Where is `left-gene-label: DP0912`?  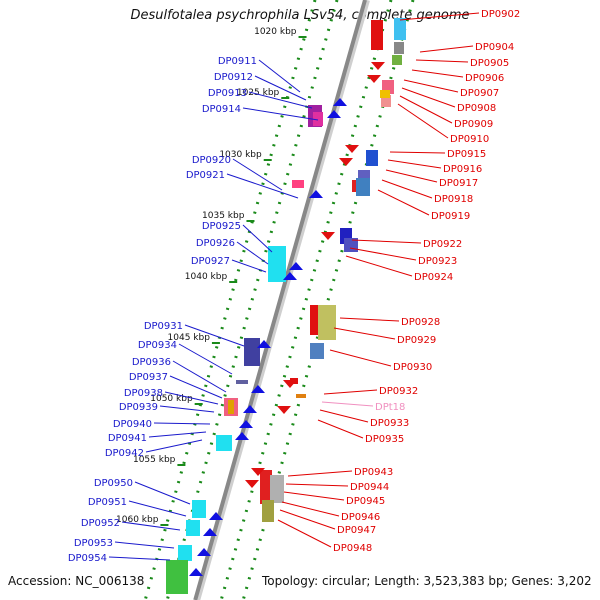 left-gene-label: DP0912 is located at coordinates (233, 77).